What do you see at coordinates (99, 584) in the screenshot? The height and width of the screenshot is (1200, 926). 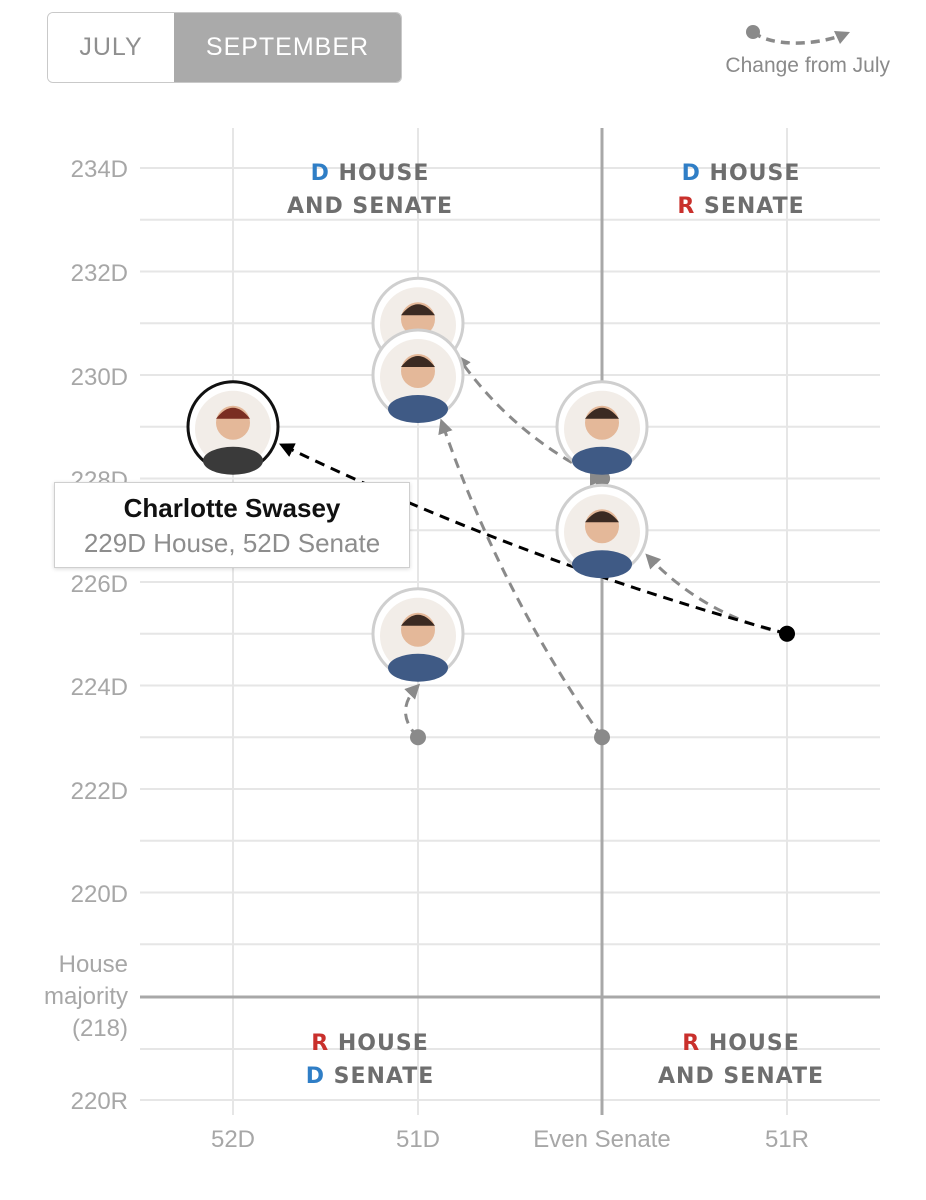 I see `y-tick-label: 226D` at bounding box center [99, 584].